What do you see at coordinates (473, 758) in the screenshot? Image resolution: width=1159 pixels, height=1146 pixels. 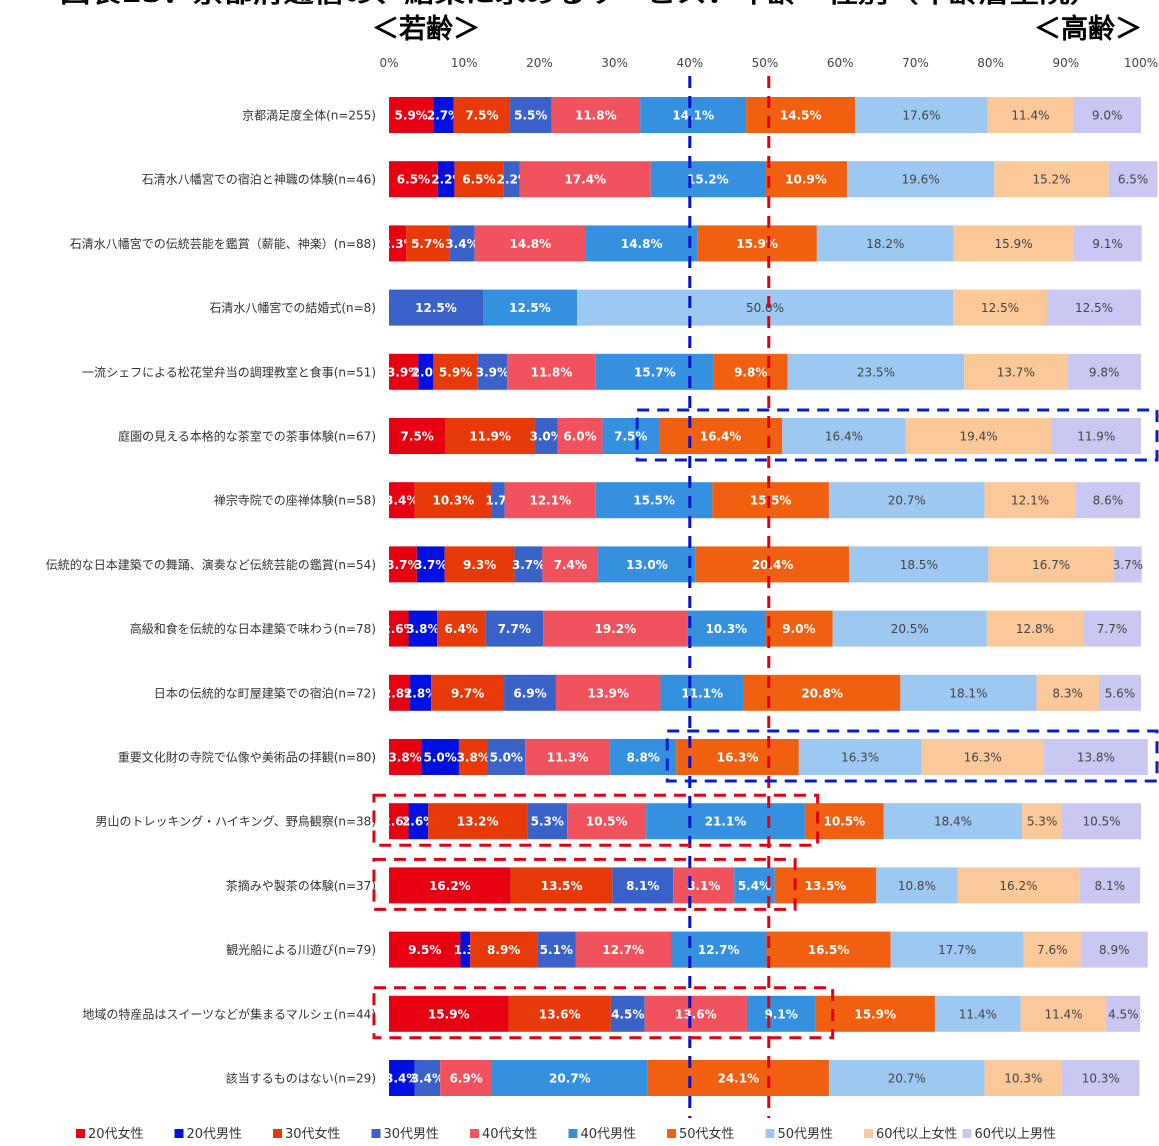 I see `data-label: 3.8%` at bounding box center [473, 758].